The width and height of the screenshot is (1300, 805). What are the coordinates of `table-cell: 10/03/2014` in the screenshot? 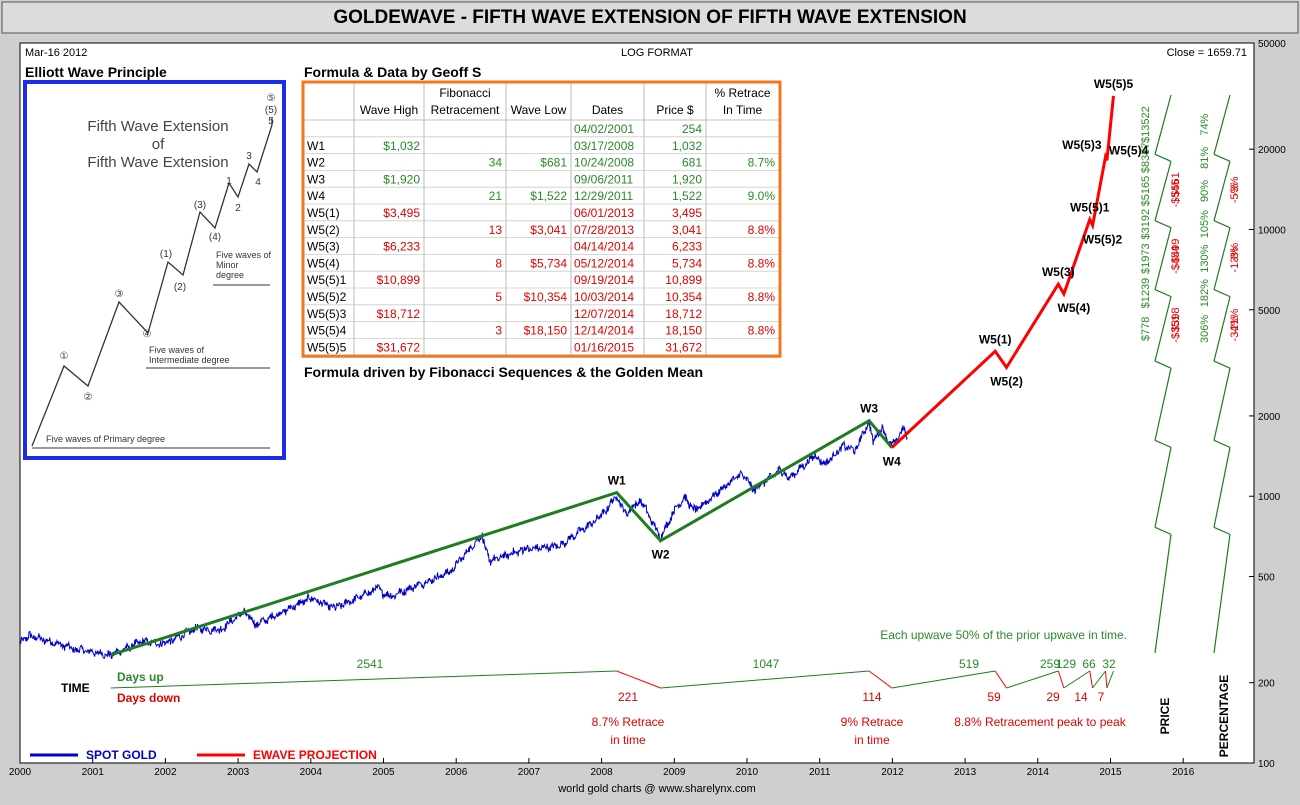 It's located at (604, 297).